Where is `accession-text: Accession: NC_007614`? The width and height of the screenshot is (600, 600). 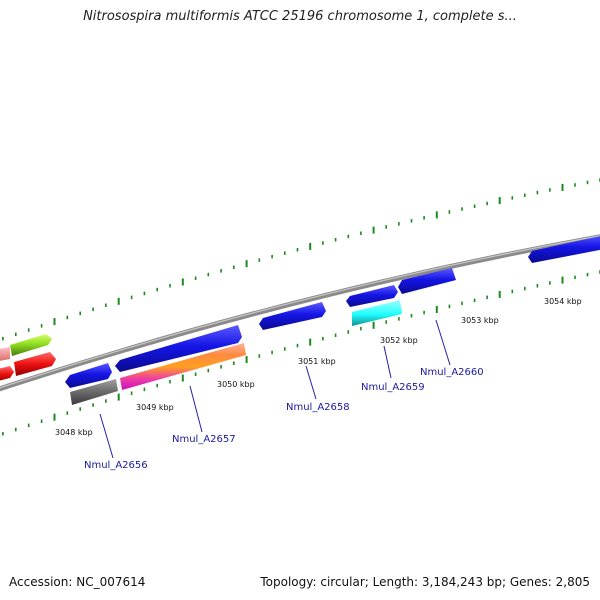 accession-text: Accession: NC_007614 is located at coordinates (77, 582).